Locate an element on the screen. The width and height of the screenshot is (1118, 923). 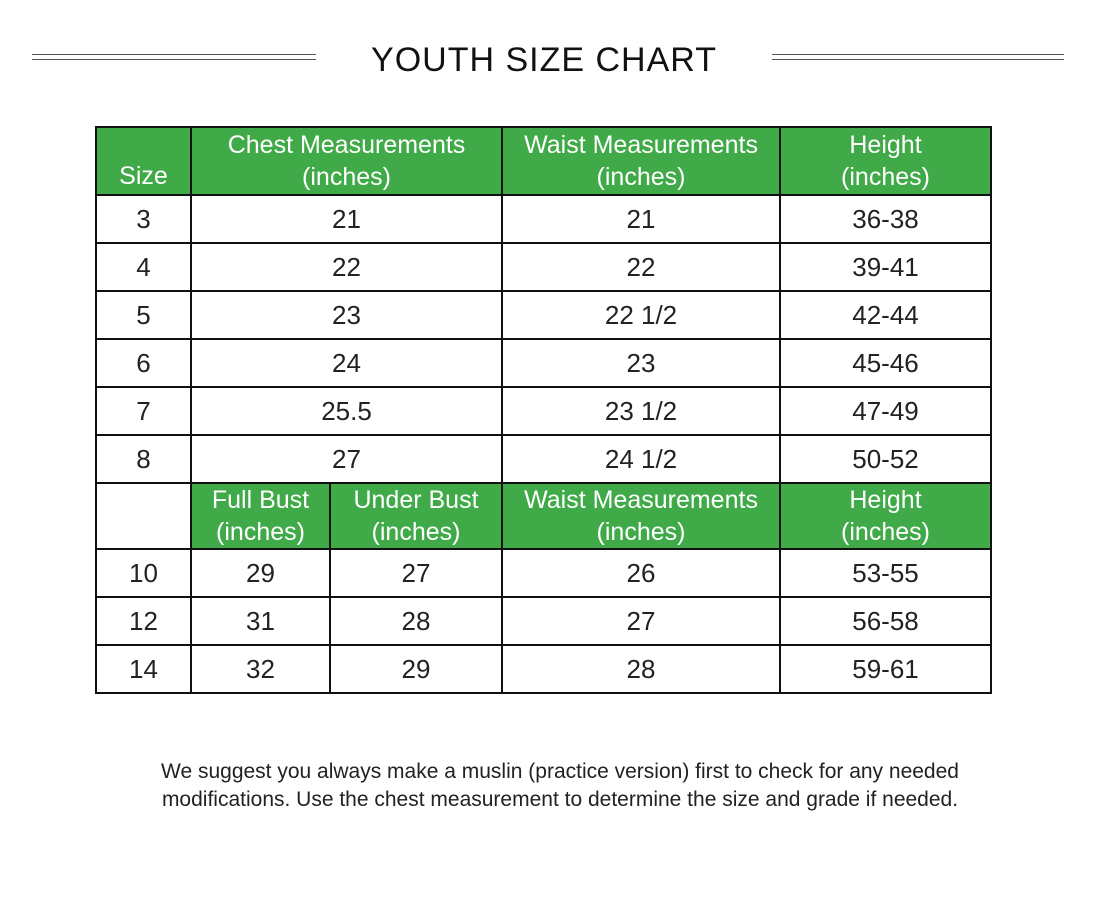
title-row: YOUTH SIZE CHART is located at coordinates (559, 60).